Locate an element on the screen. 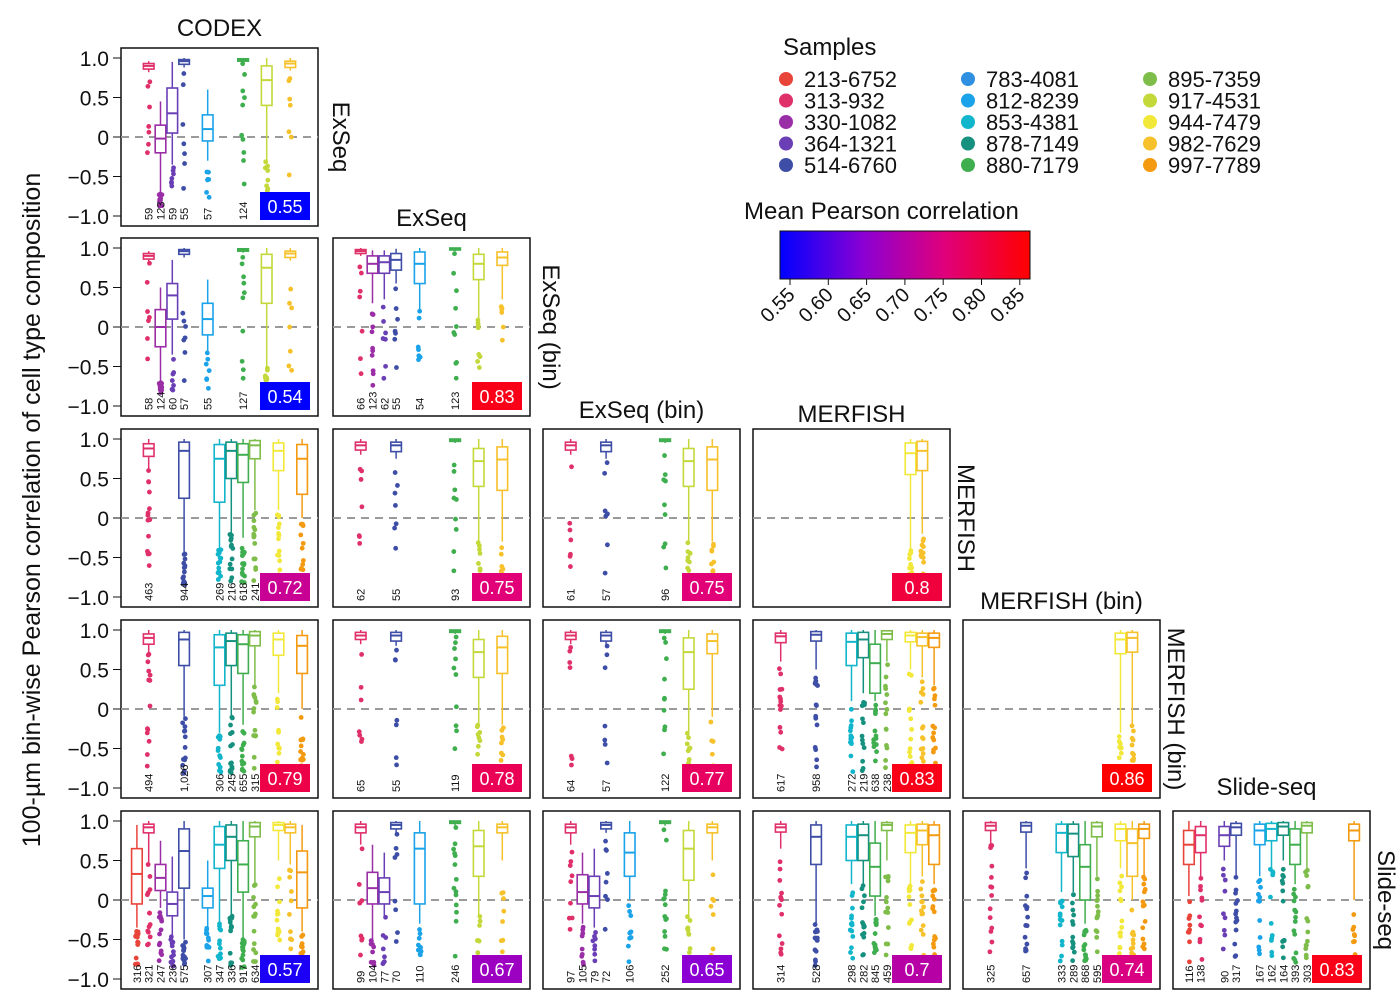  count-label: 617 is located at coordinates (782, 783).